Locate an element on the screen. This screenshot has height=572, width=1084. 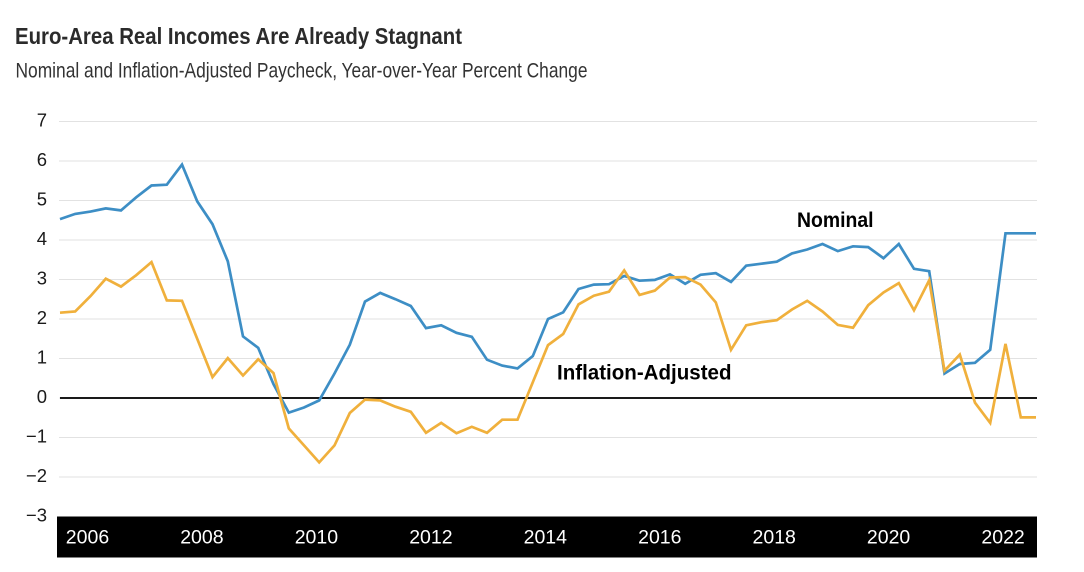
svg-text: 2006 is located at coordinates (87, 538).